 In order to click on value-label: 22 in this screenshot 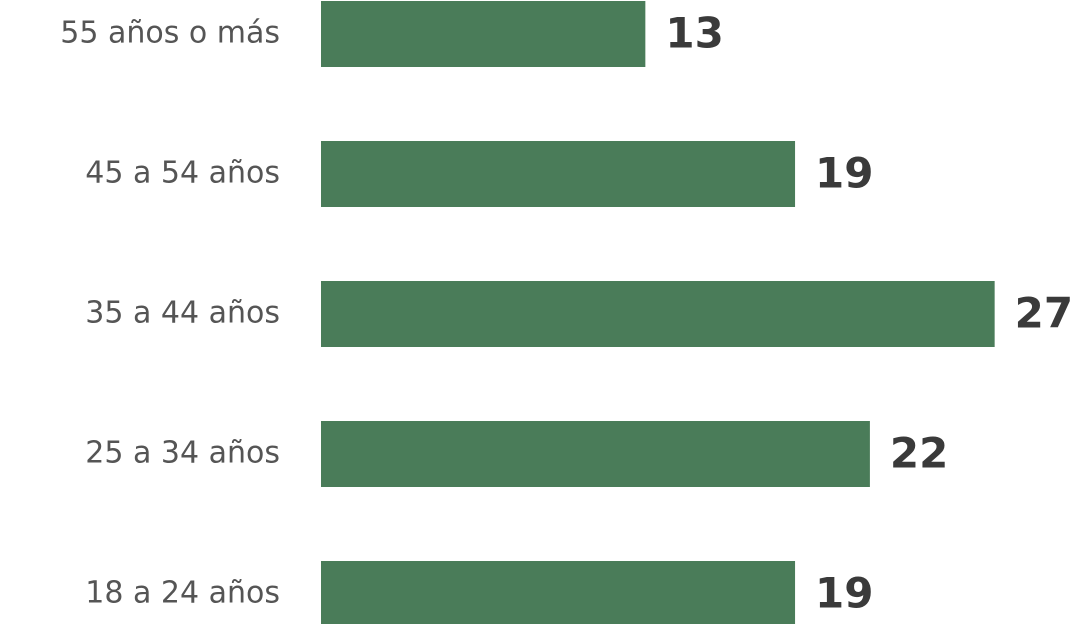, I will do `click(919, 453)`.